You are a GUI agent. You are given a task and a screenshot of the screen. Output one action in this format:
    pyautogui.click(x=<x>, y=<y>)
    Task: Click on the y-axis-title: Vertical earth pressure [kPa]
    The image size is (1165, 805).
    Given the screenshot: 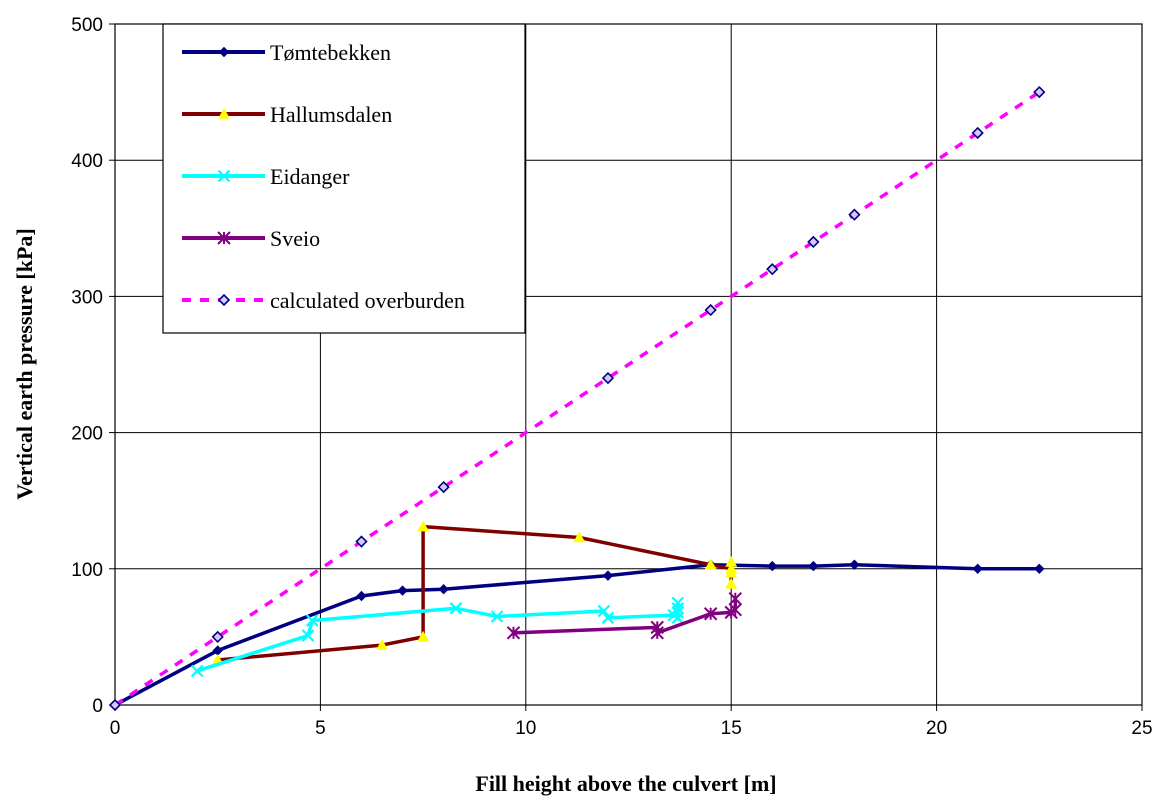 What is the action you would take?
    pyautogui.click(x=24, y=364)
    